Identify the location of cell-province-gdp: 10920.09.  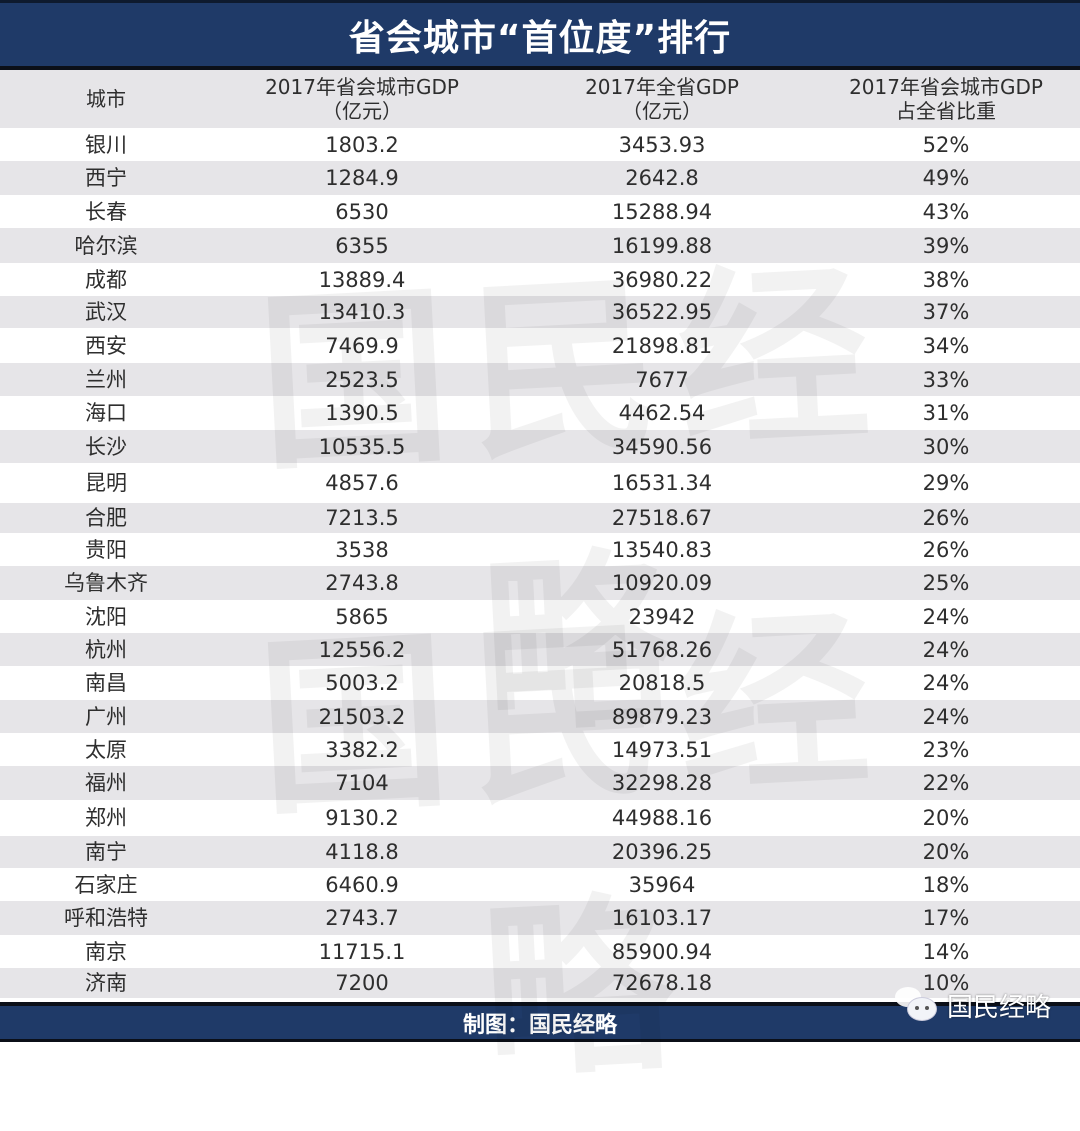
(662, 583).